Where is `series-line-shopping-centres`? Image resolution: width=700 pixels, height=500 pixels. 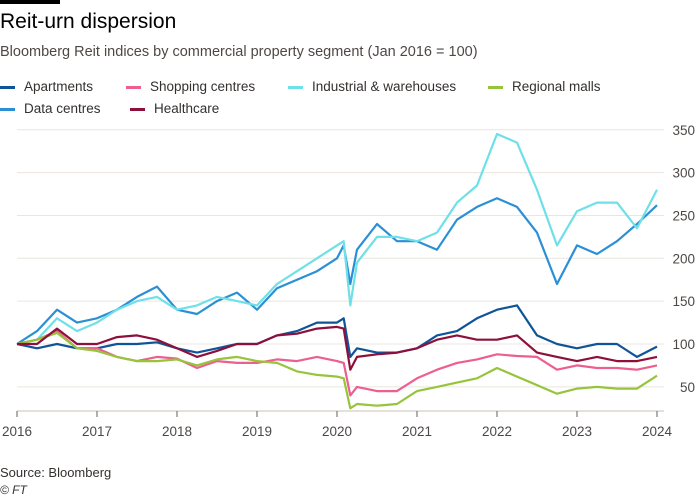
series-line-shopping-centres is located at coordinates (337, 363).